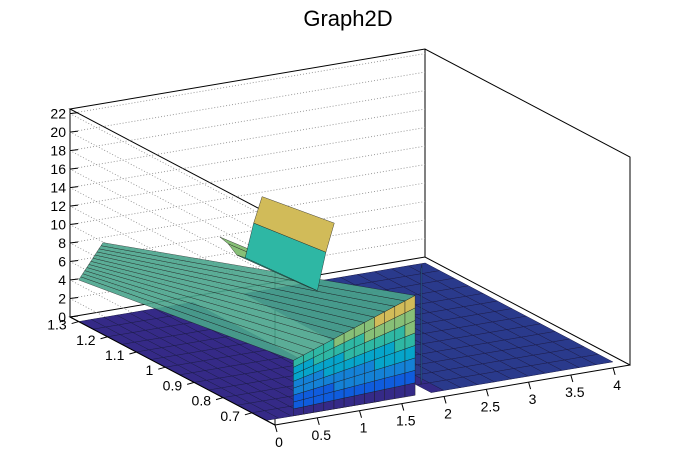 This screenshot has width=696, height=472. What do you see at coordinates (322, 435) in the screenshot?
I see `x-tick-label: 0.5` at bounding box center [322, 435].